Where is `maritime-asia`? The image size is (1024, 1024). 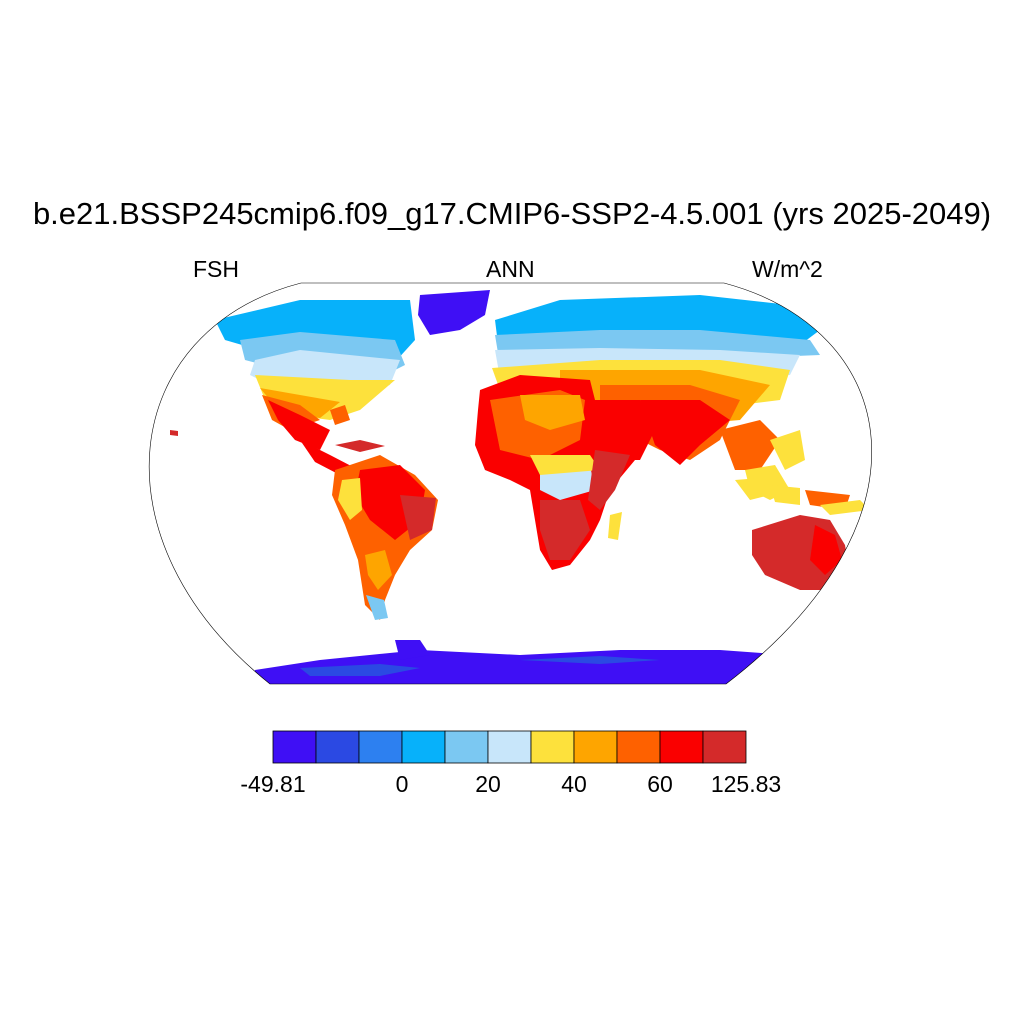 maritime-asia is located at coordinates (802, 496).